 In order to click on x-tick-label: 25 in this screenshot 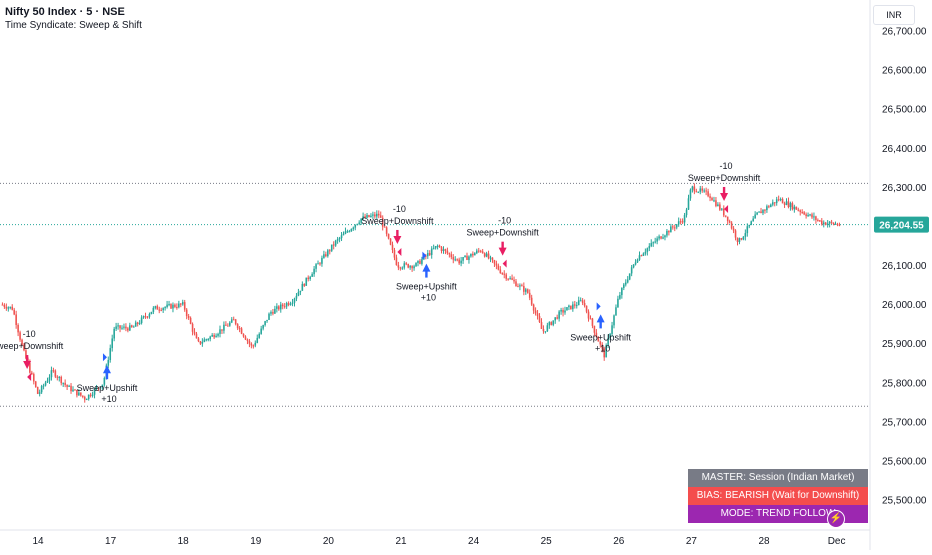, I will do `click(547, 541)`.